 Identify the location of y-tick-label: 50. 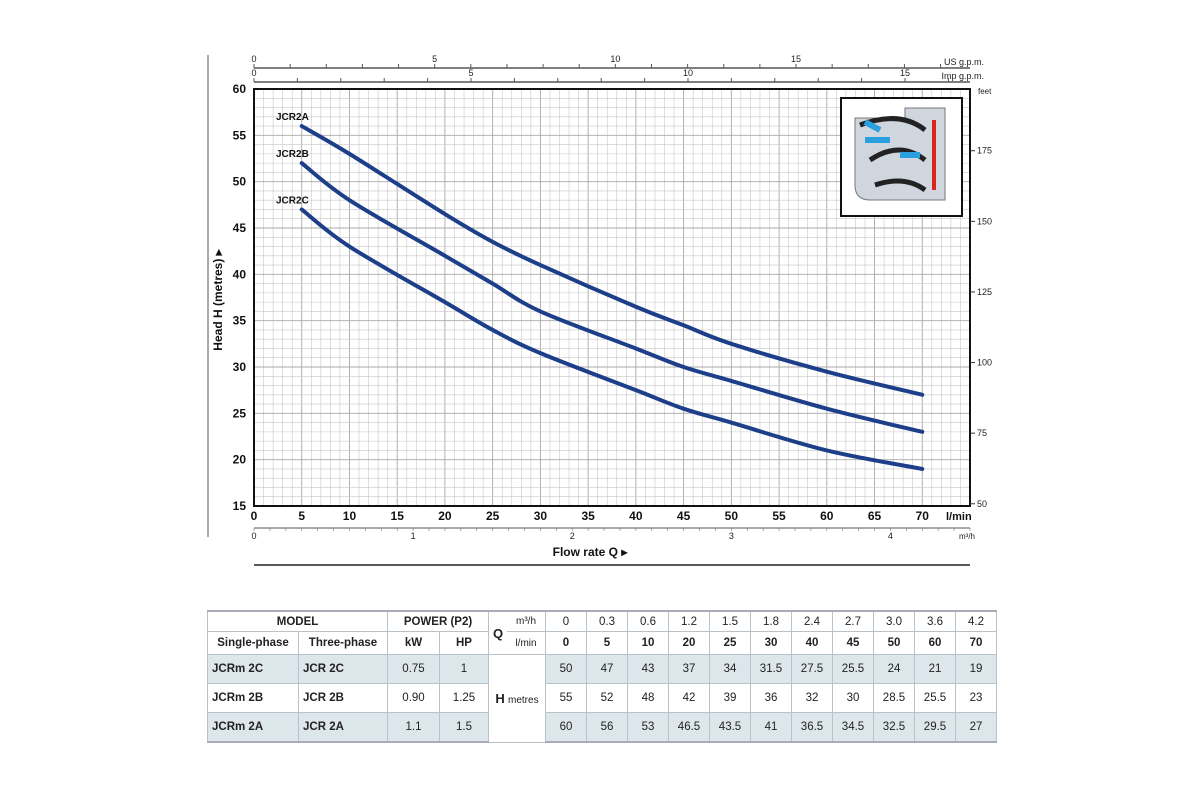
(240, 182).